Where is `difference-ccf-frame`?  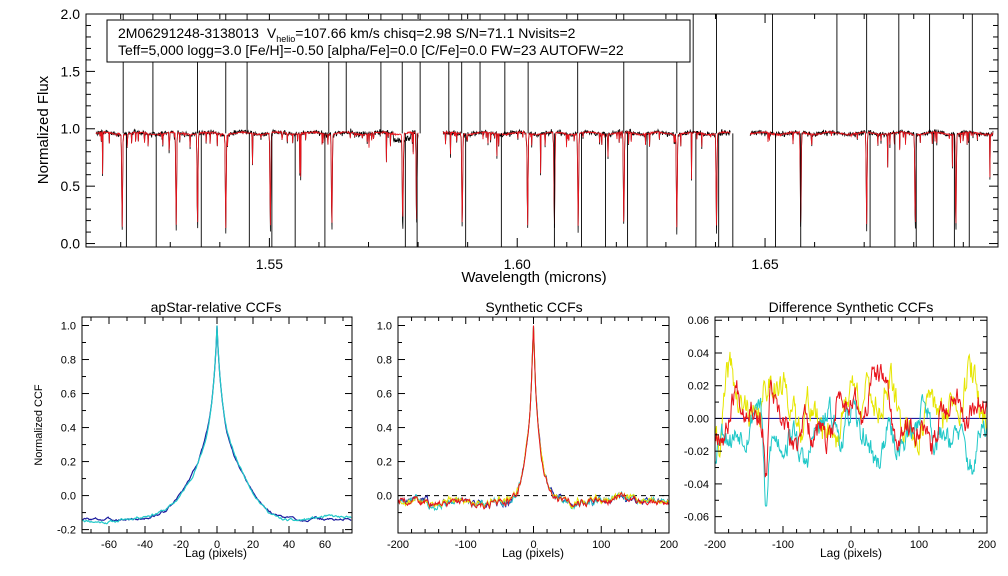 difference-ccf-frame is located at coordinates (851, 425).